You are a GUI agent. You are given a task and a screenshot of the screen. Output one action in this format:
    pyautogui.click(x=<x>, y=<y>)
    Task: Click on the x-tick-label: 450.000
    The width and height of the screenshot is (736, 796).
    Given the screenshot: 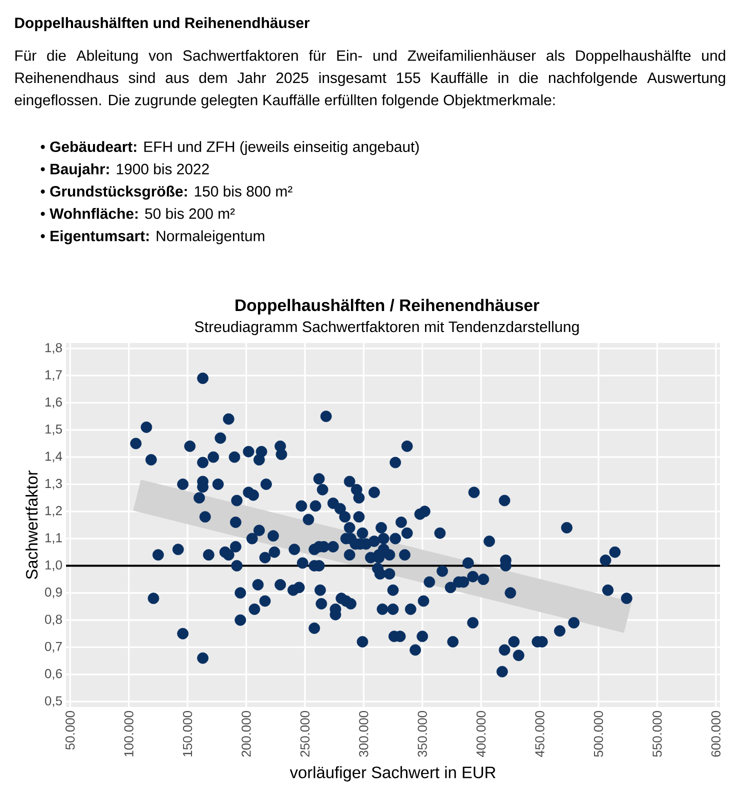 What is the action you would take?
    pyautogui.click(x=539, y=734)
    